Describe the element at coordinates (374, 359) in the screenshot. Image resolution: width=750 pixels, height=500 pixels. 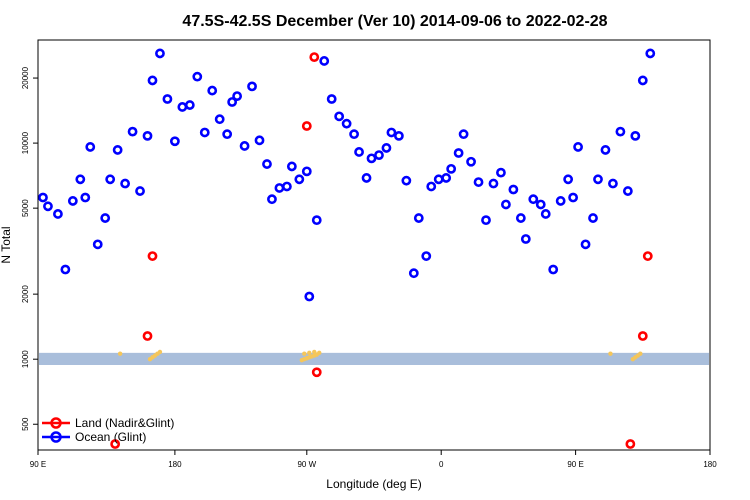
I see `data-band` at that location.